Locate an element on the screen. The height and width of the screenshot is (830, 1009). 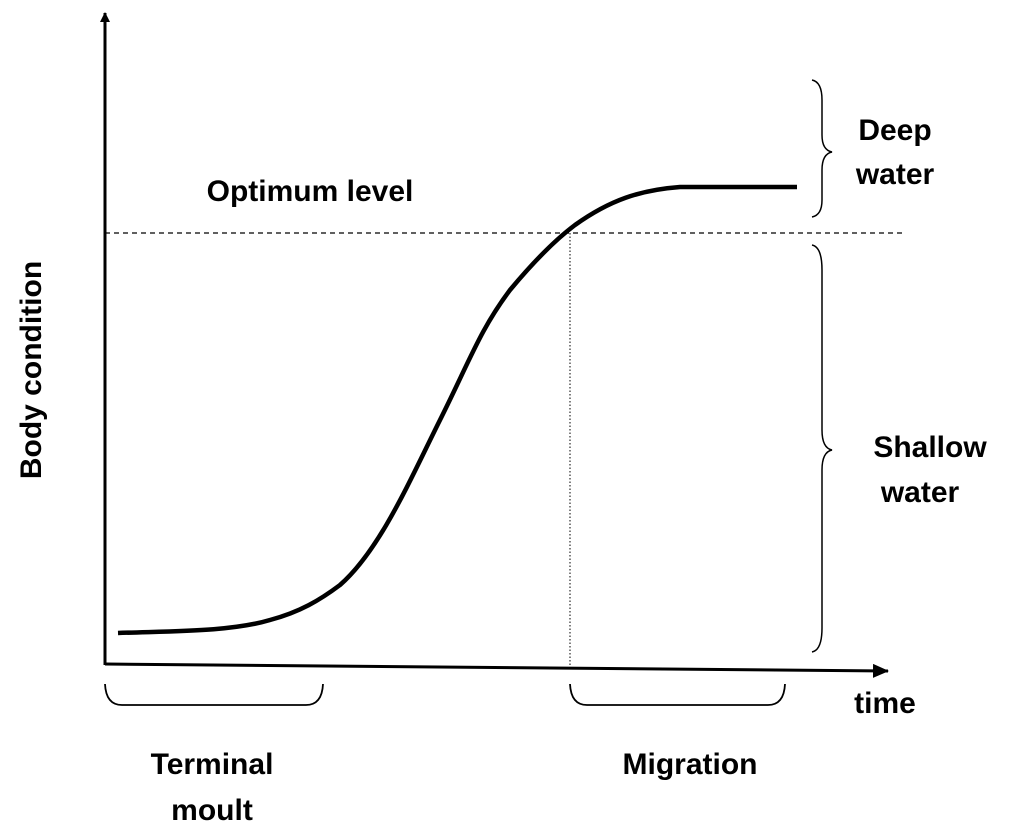
brace-moult is located at coordinates (214, 694).